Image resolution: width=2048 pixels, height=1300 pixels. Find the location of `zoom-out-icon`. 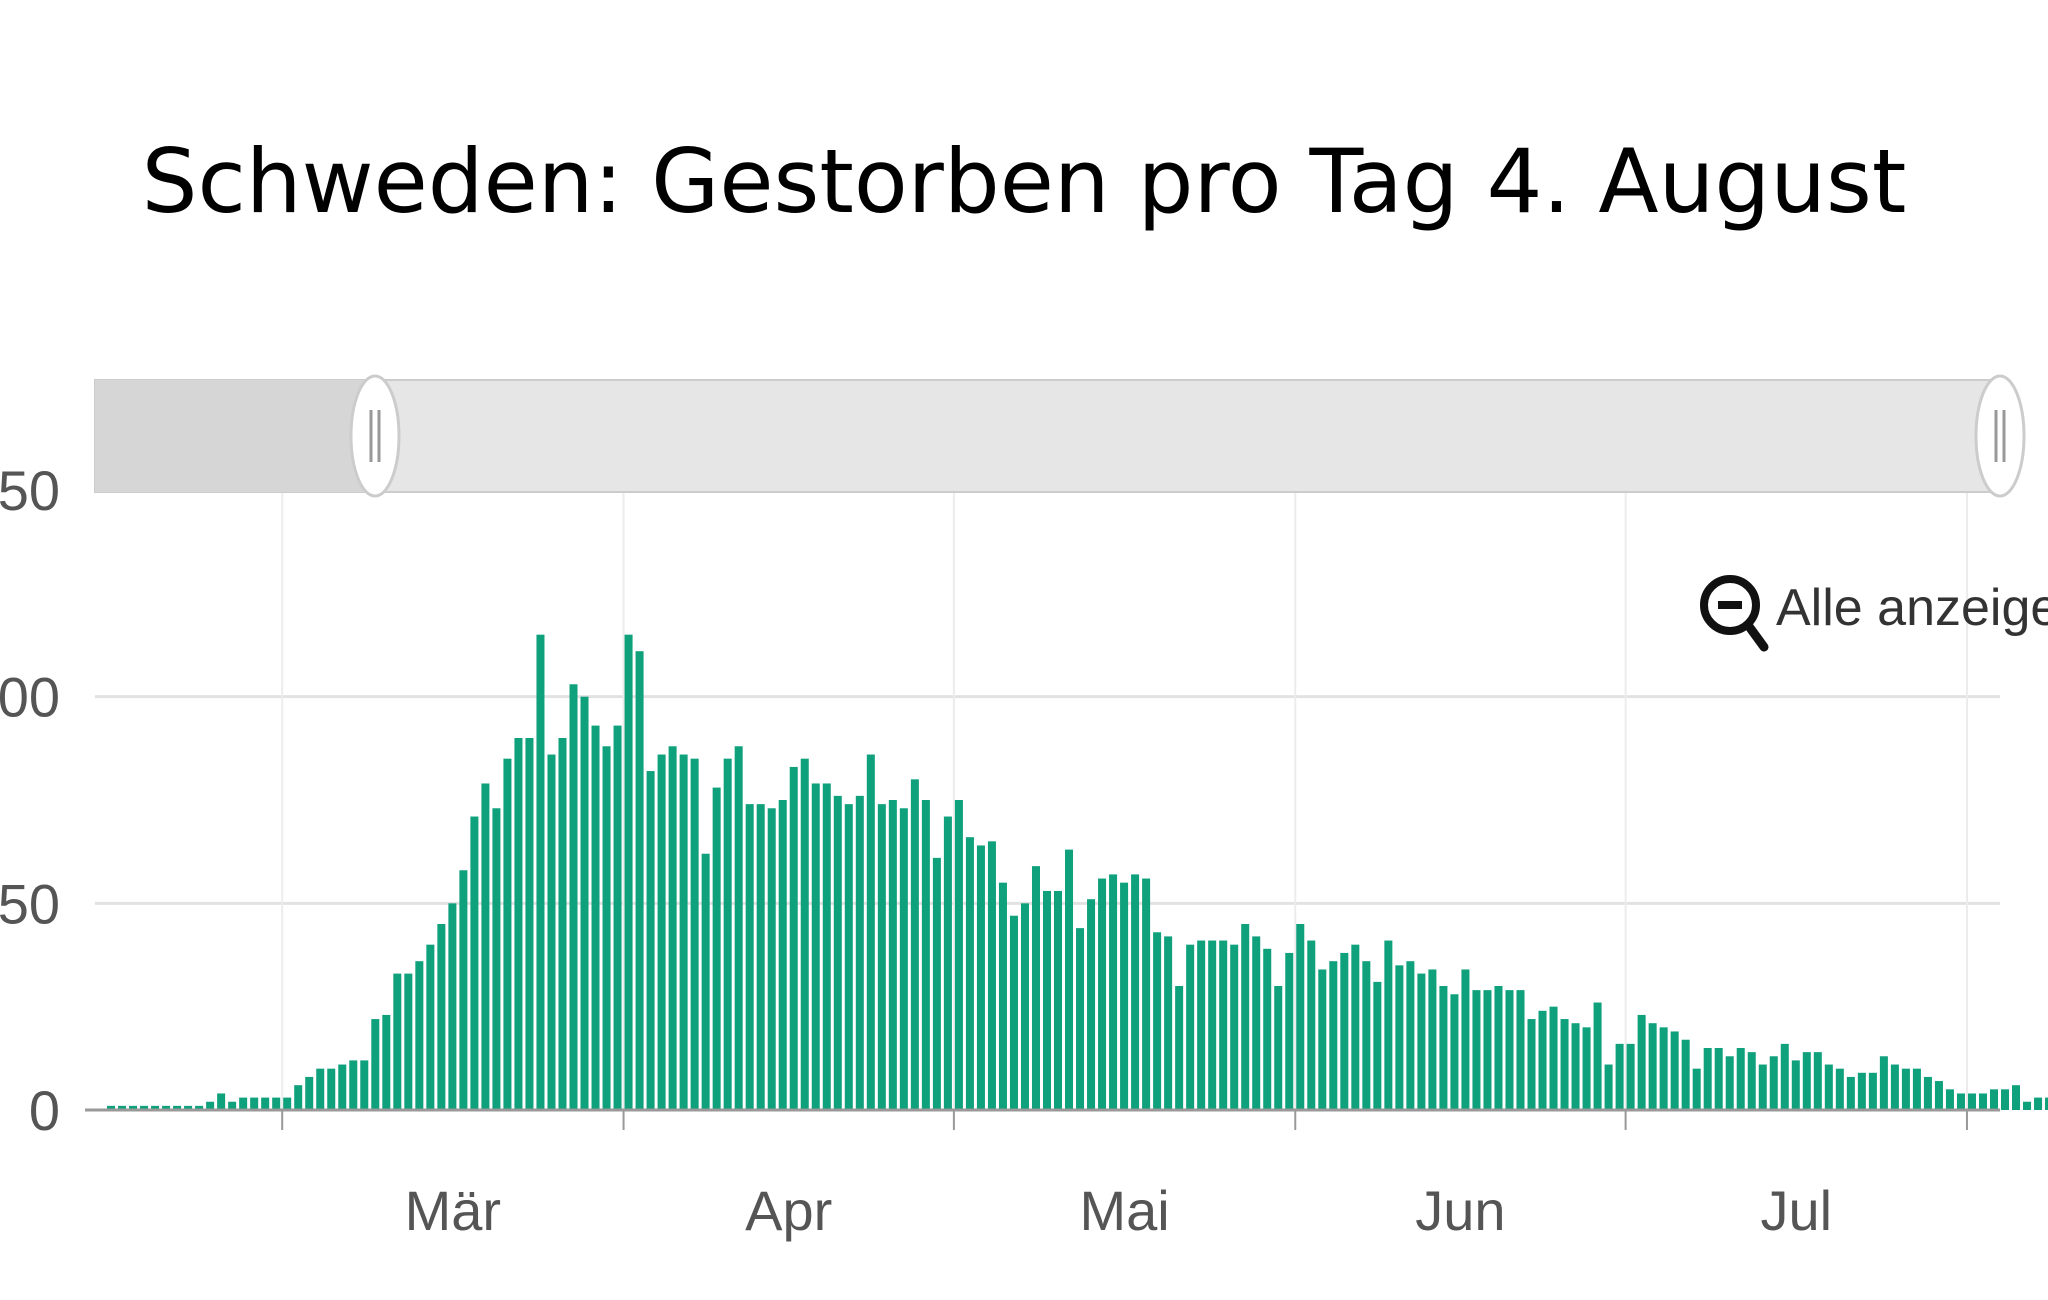

zoom-out-icon is located at coordinates (1734, 613).